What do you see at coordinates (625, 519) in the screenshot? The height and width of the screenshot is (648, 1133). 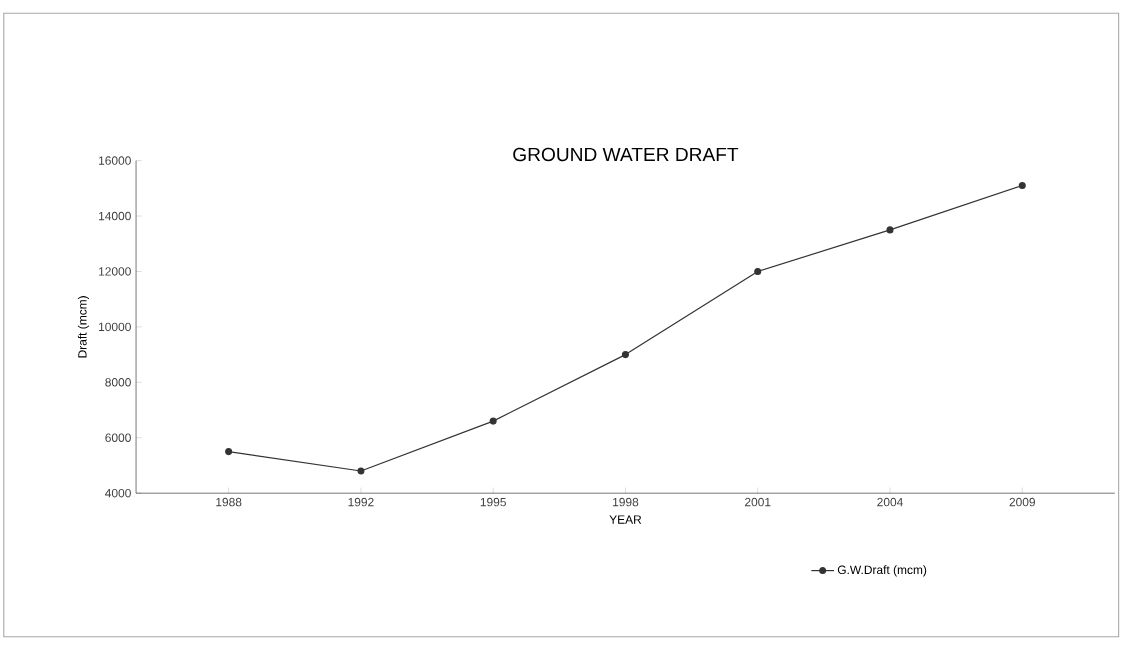 I see `x-axis-title: YEAR` at bounding box center [625, 519].